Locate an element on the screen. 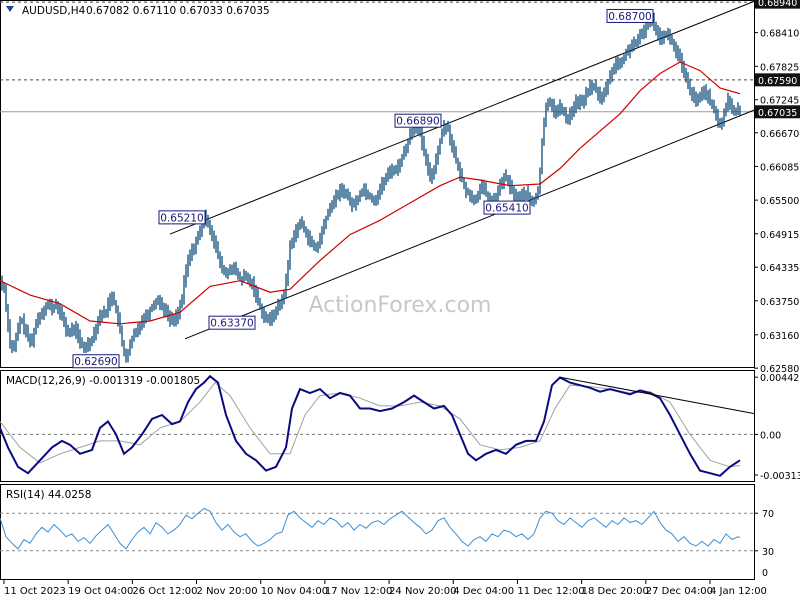 This screenshot has height=600, width=800. price-tick-label: 0.66085 is located at coordinates (779, 167).